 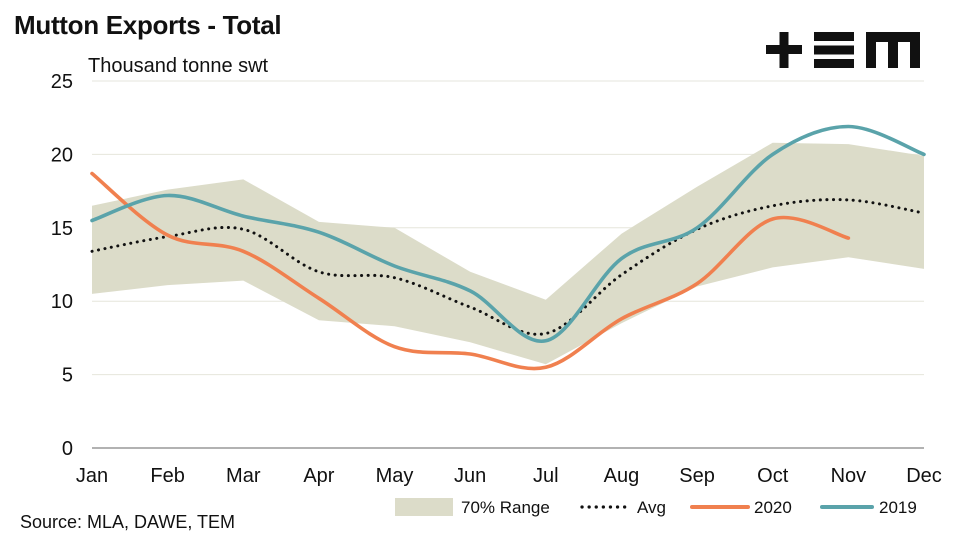 I want to click on legend-label-2020: 2020, so click(x=773, y=507).